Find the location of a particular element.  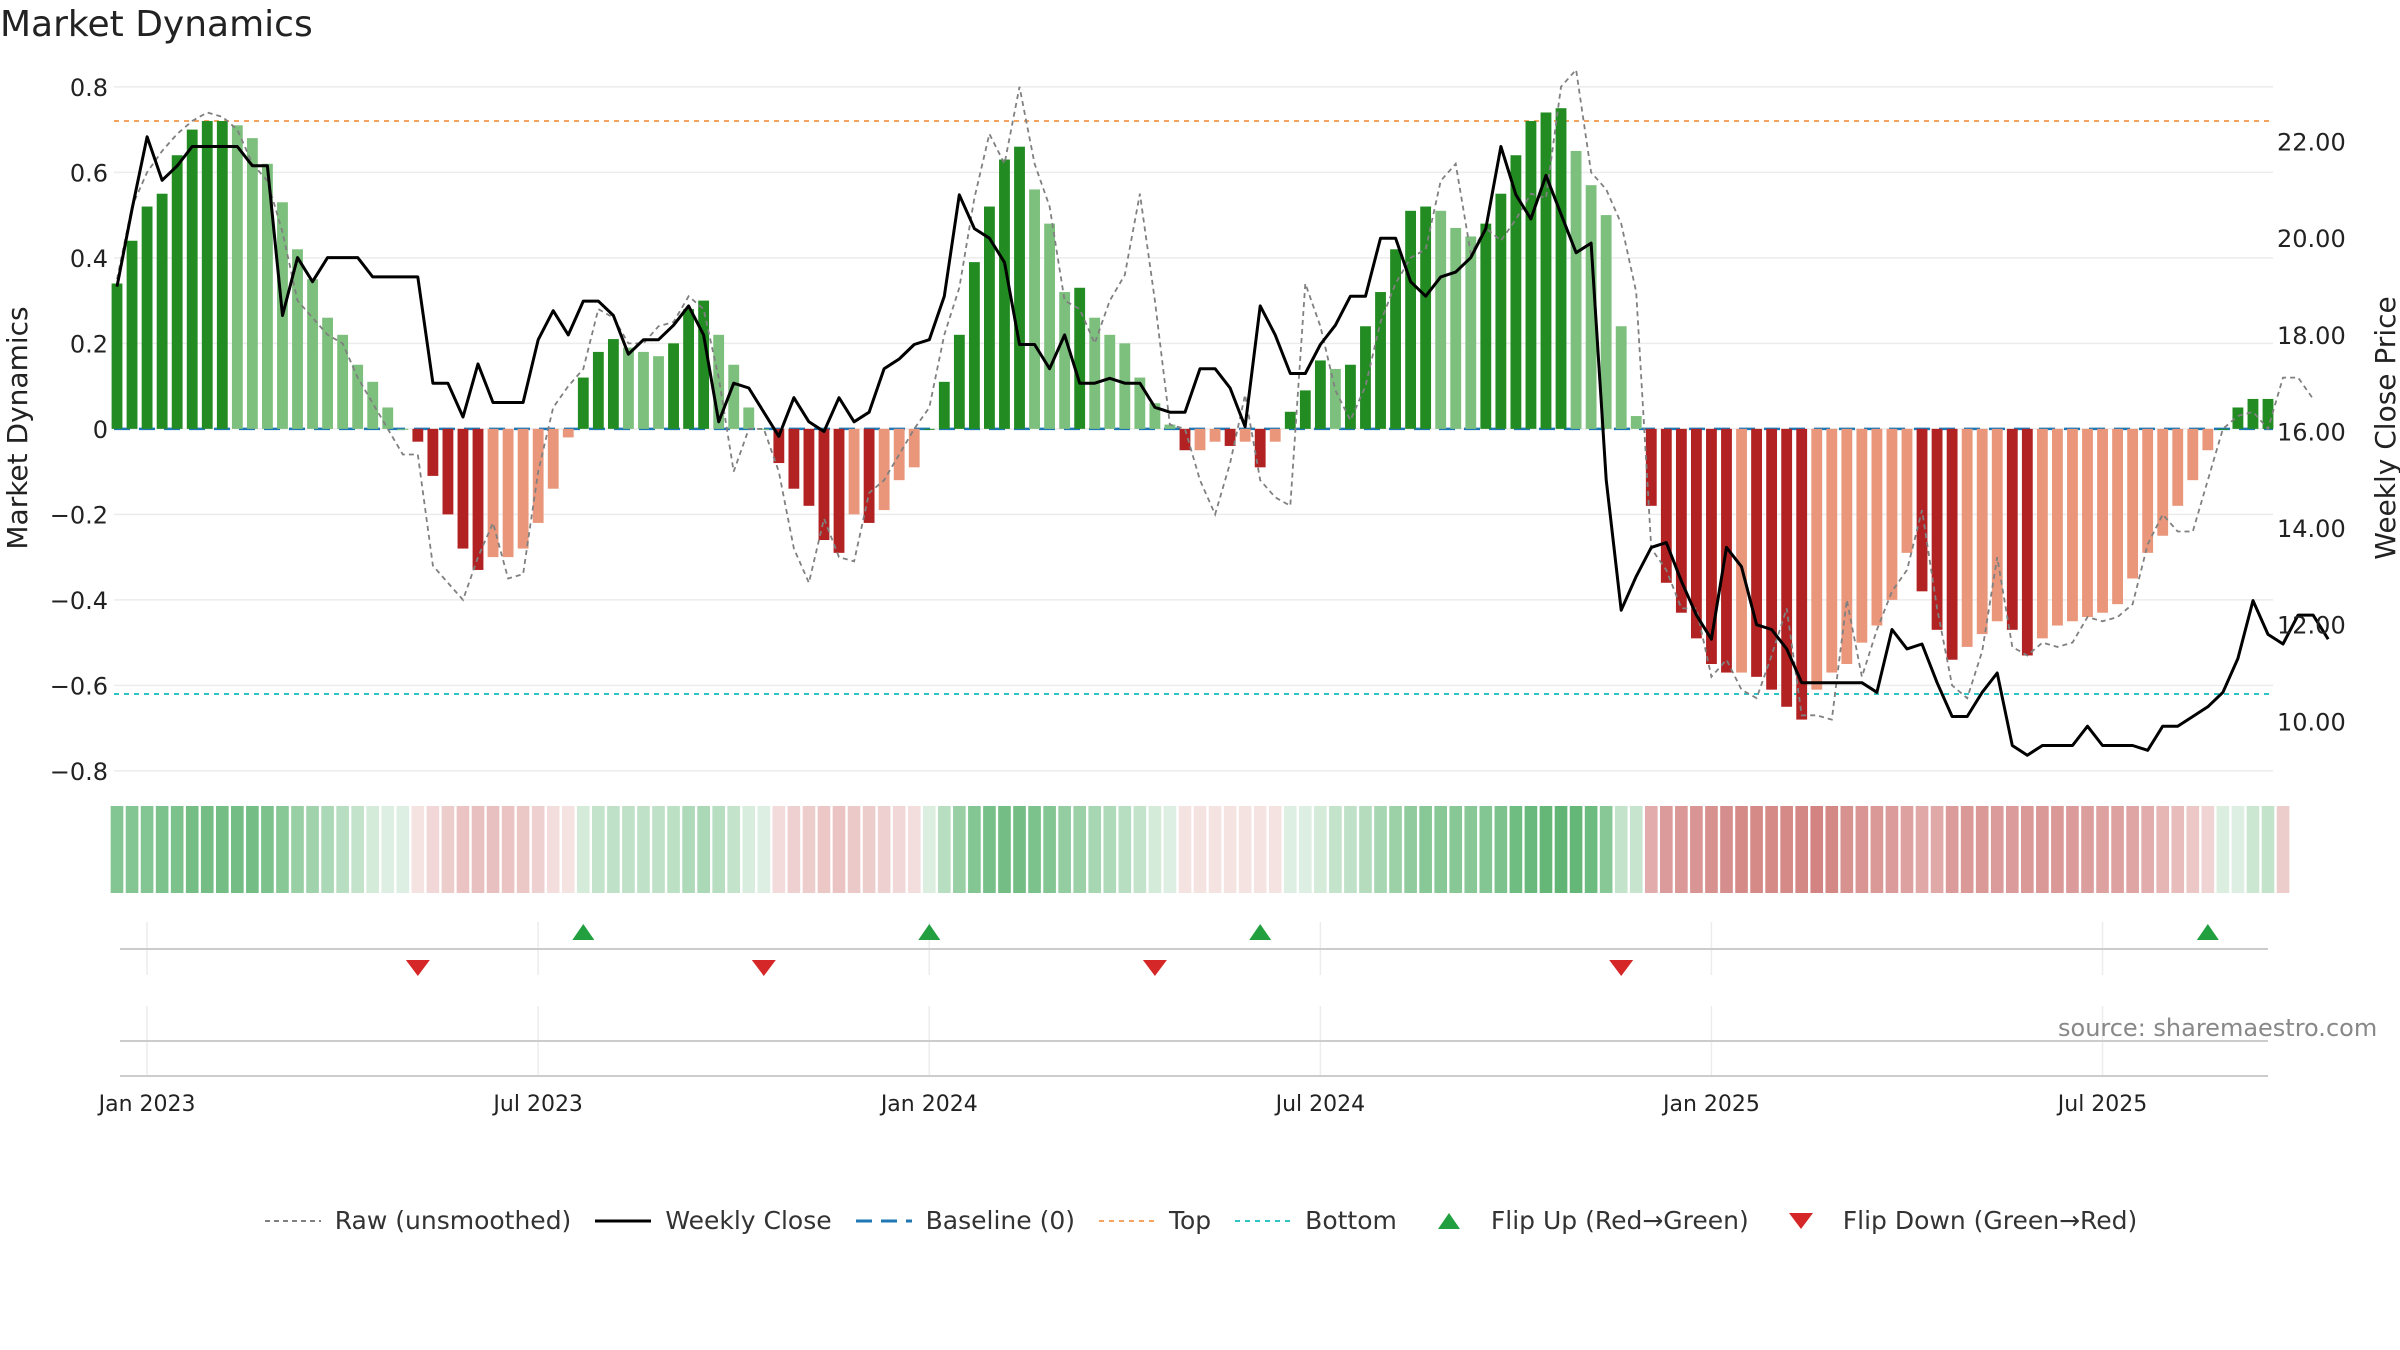

y-left-tick-label: −0.4 is located at coordinates (79, 601).